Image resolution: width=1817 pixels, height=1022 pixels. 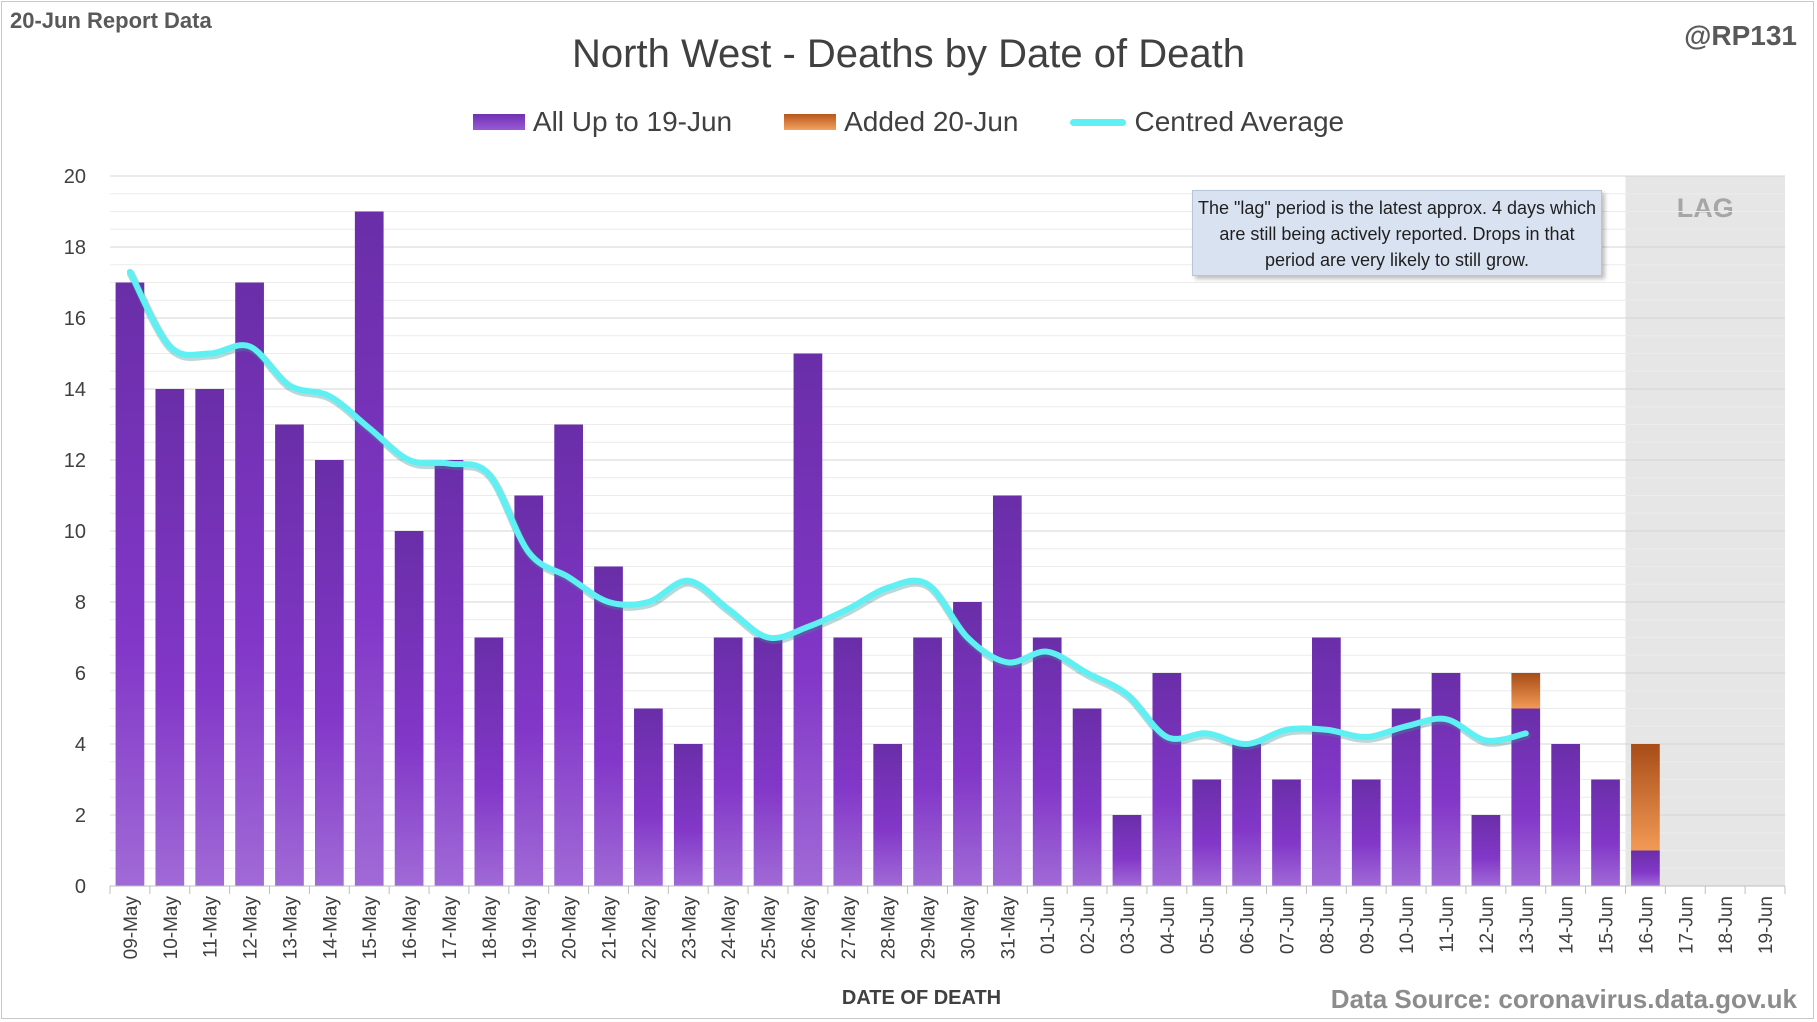 I want to click on bar-all-10-Jun, so click(x=1406, y=797).